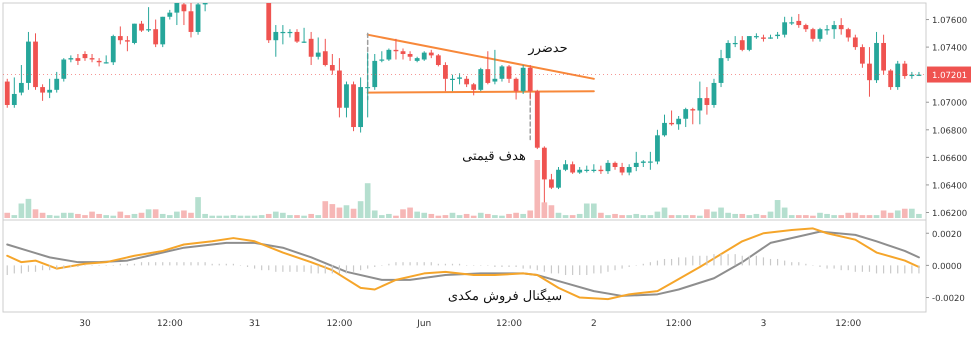  I want to click on x-tick-label: 30, so click(85, 324).